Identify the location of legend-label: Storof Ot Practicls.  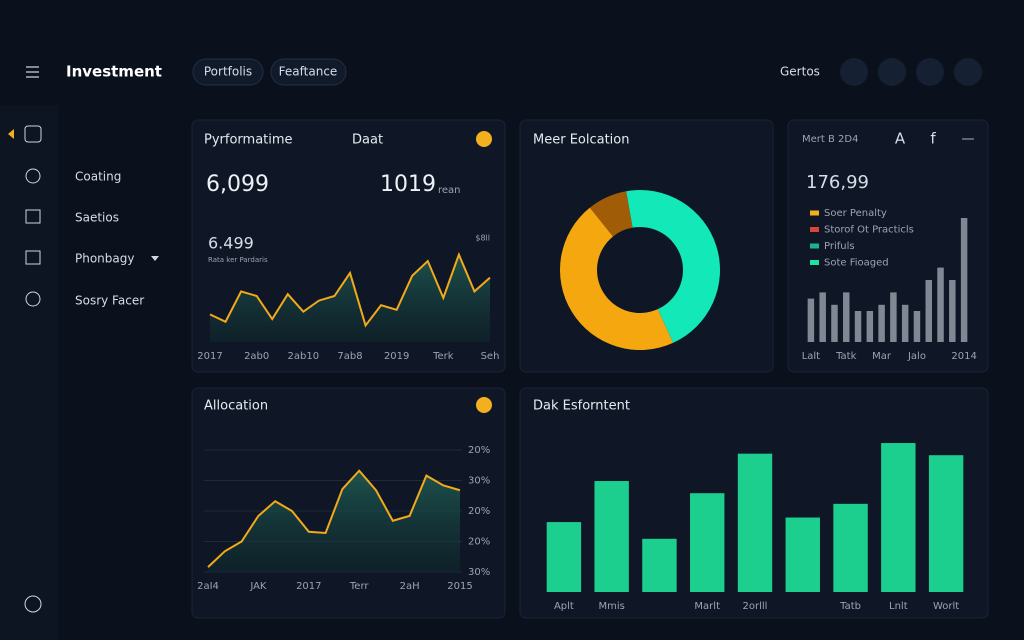
(869, 230).